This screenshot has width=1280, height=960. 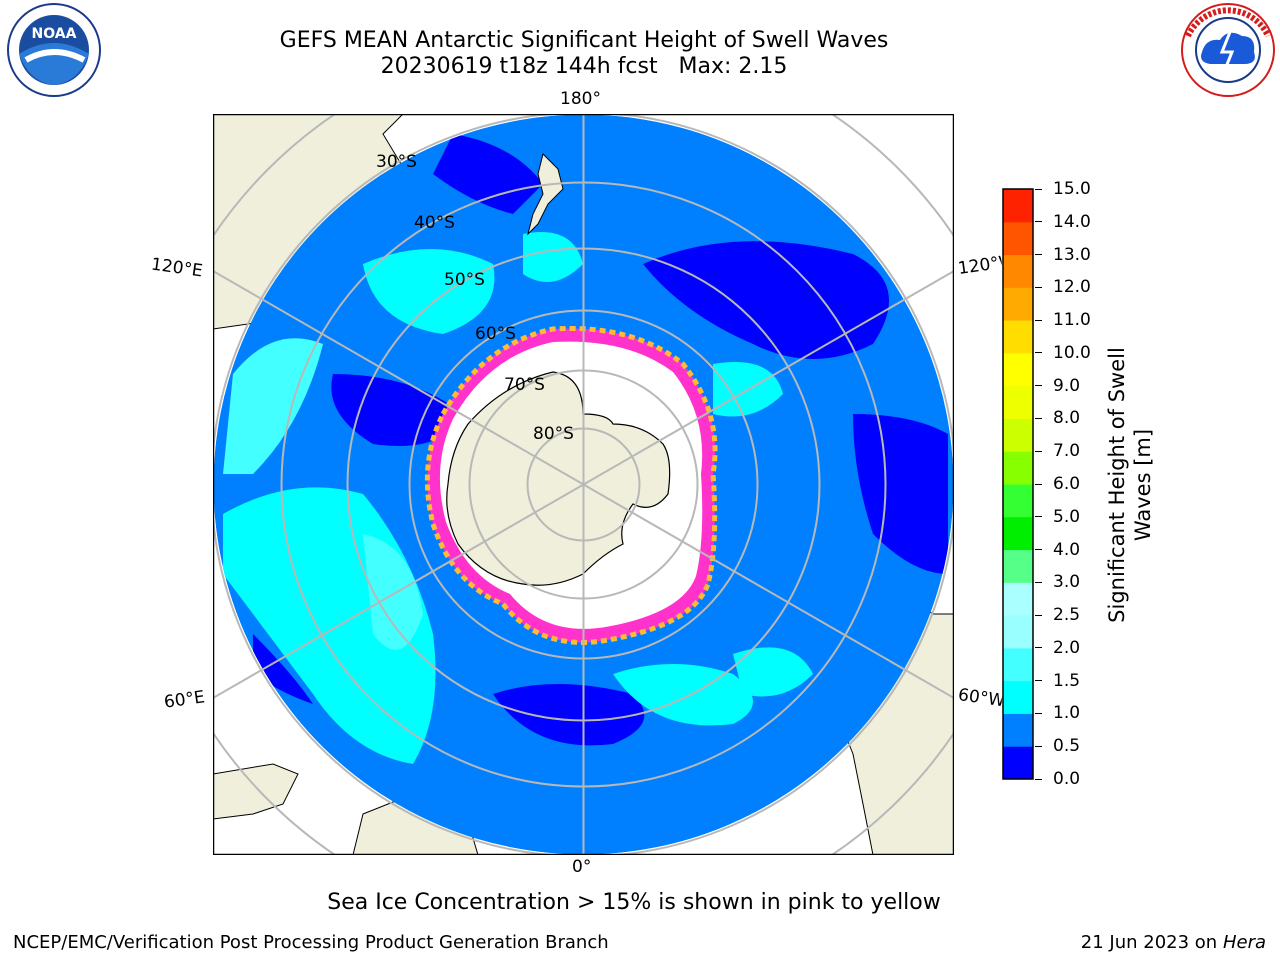 I want to click on footer-date-text: 21 Jun 2023 on, so click(x=1149, y=942).